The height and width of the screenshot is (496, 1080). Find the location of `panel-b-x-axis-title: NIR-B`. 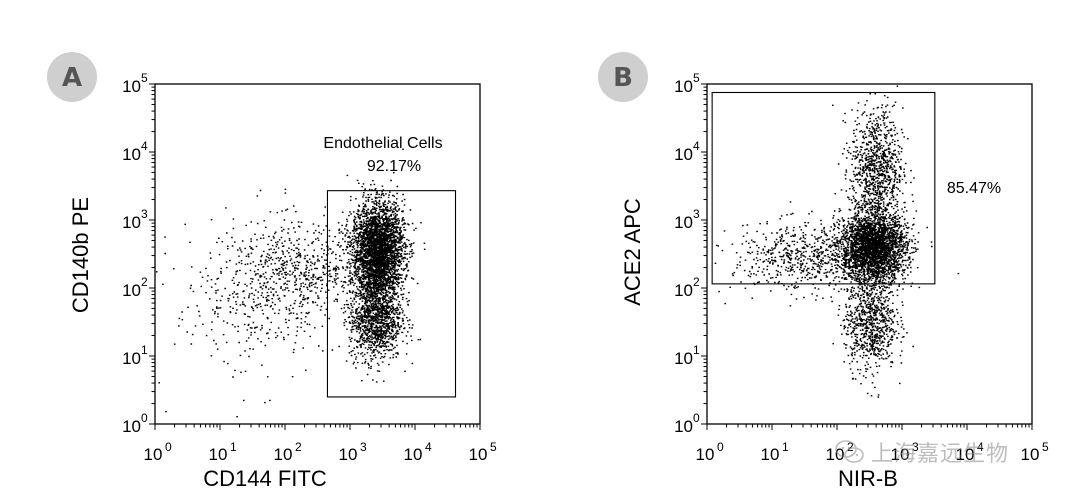

panel-b-x-axis-title: NIR-B is located at coordinates (868, 478).